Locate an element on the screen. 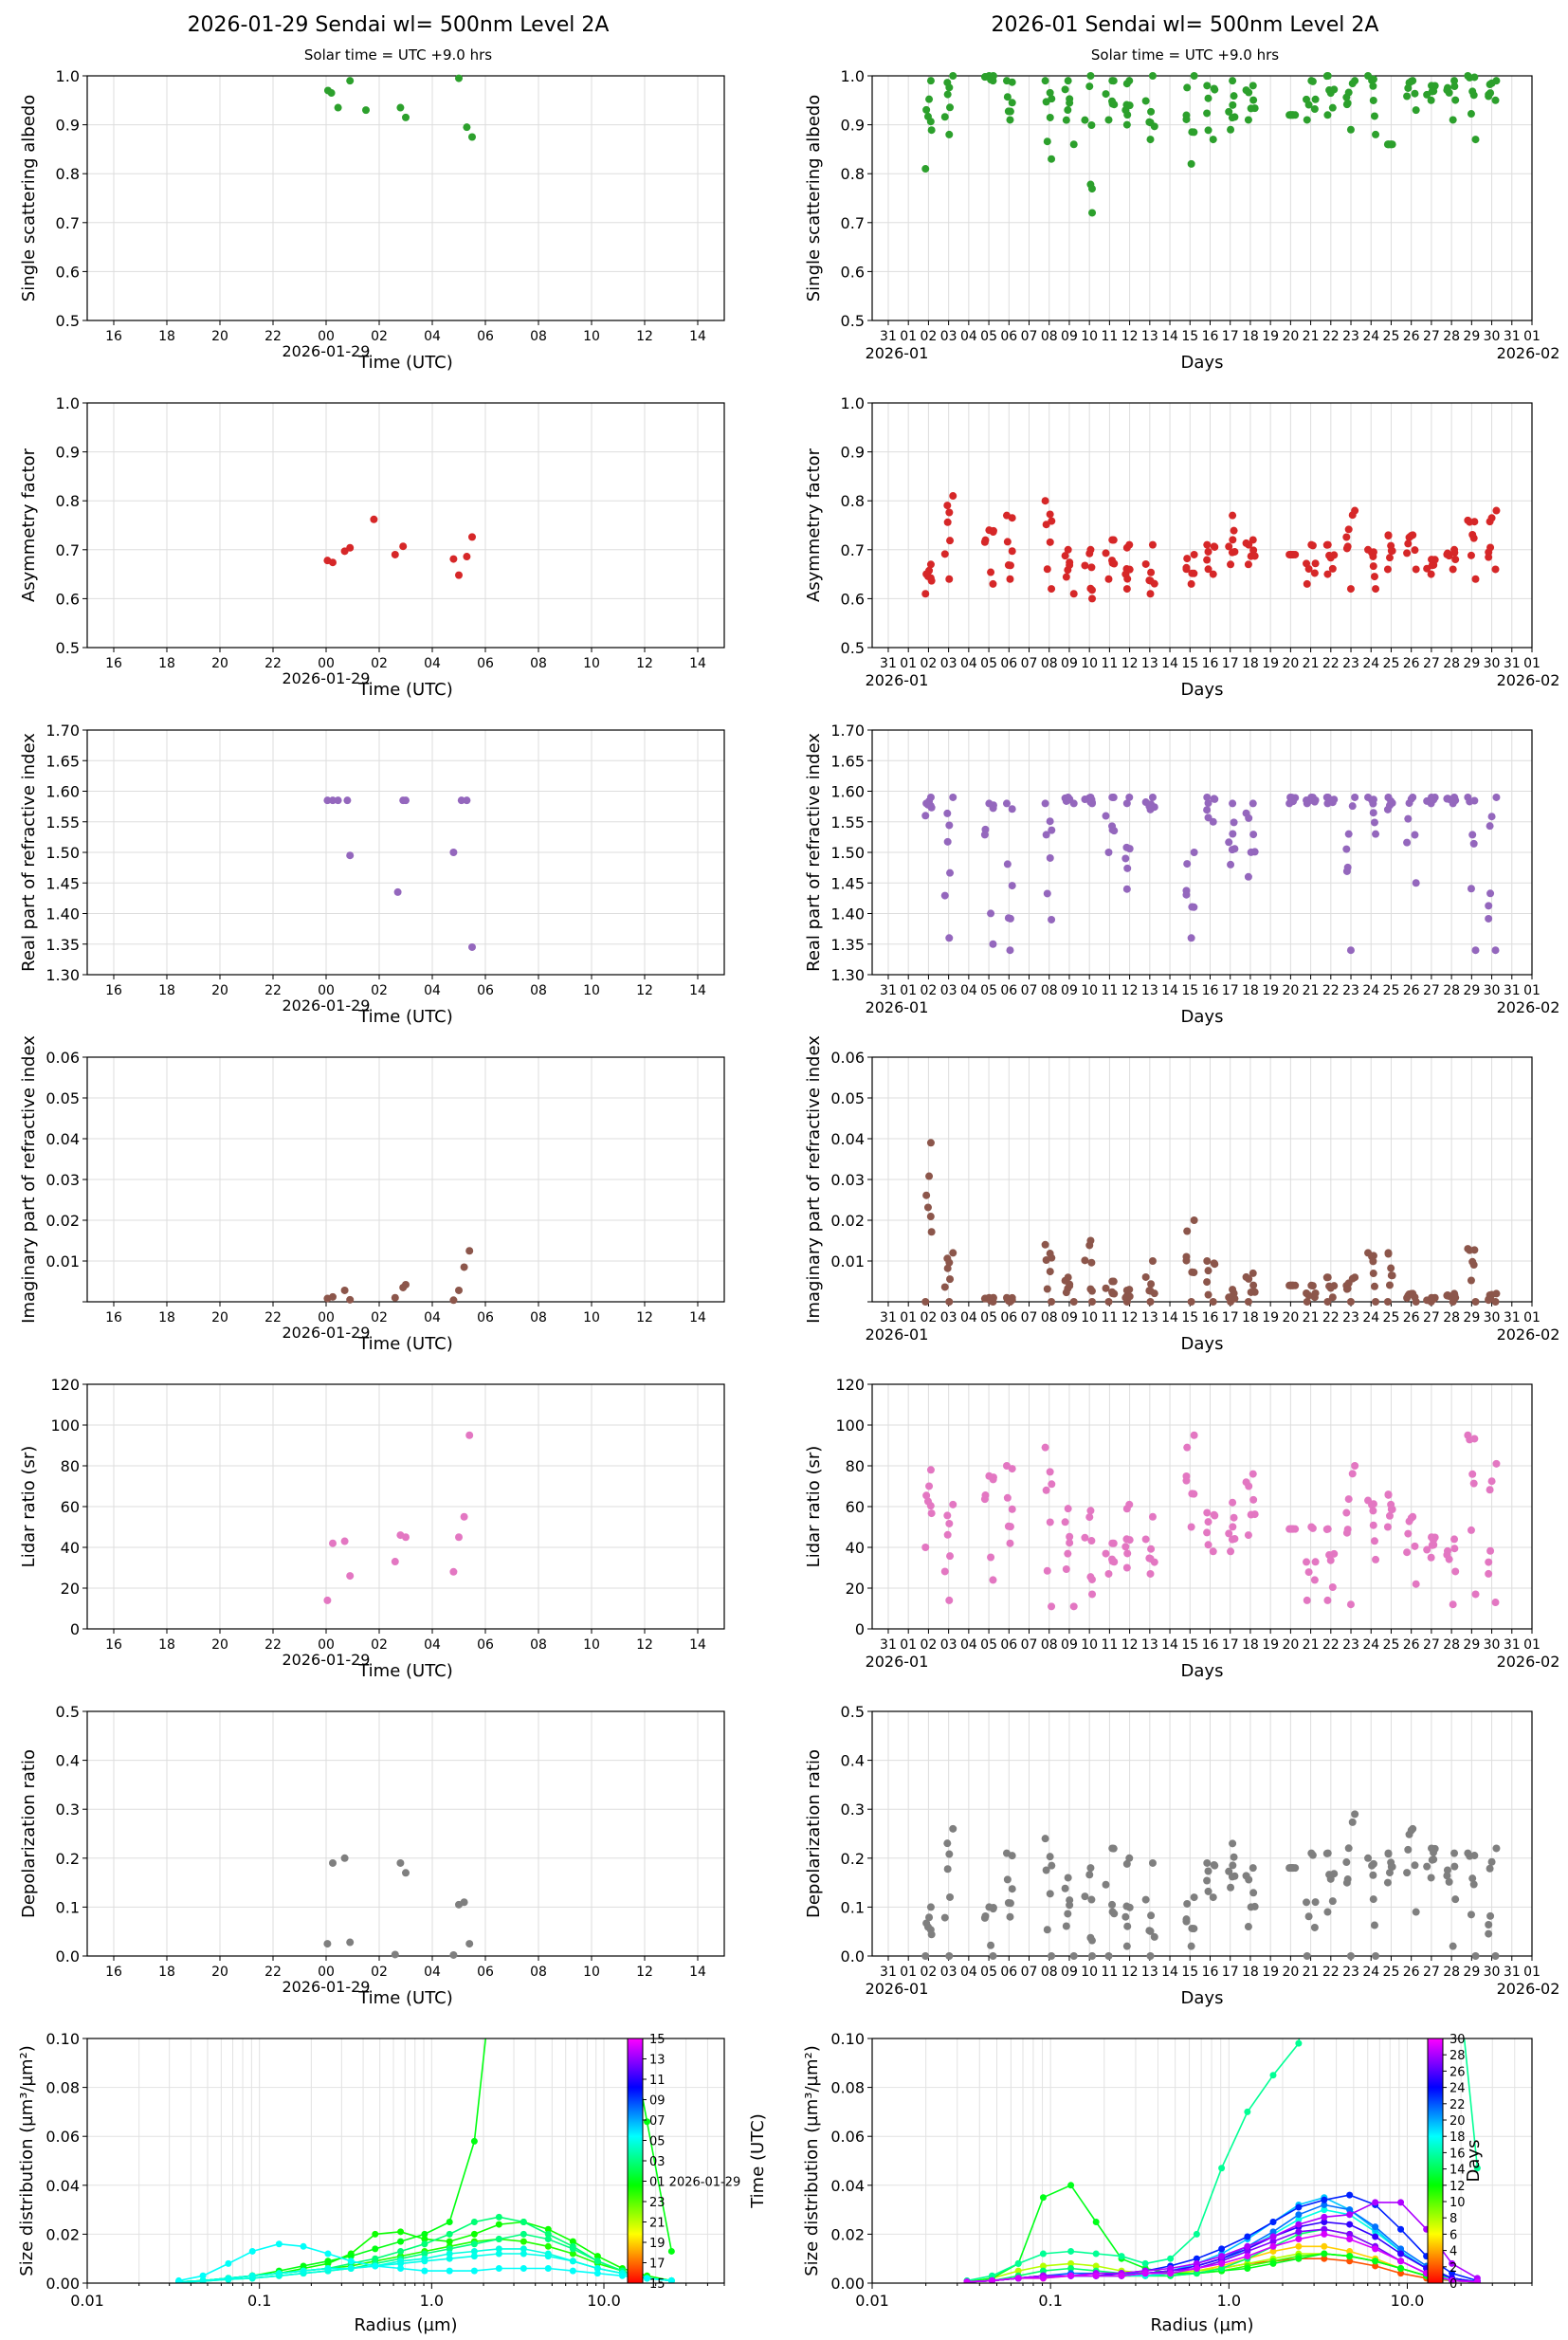 This screenshot has height=2340, width=1568. x-tick-label: 02 is located at coordinates (929, 1972).